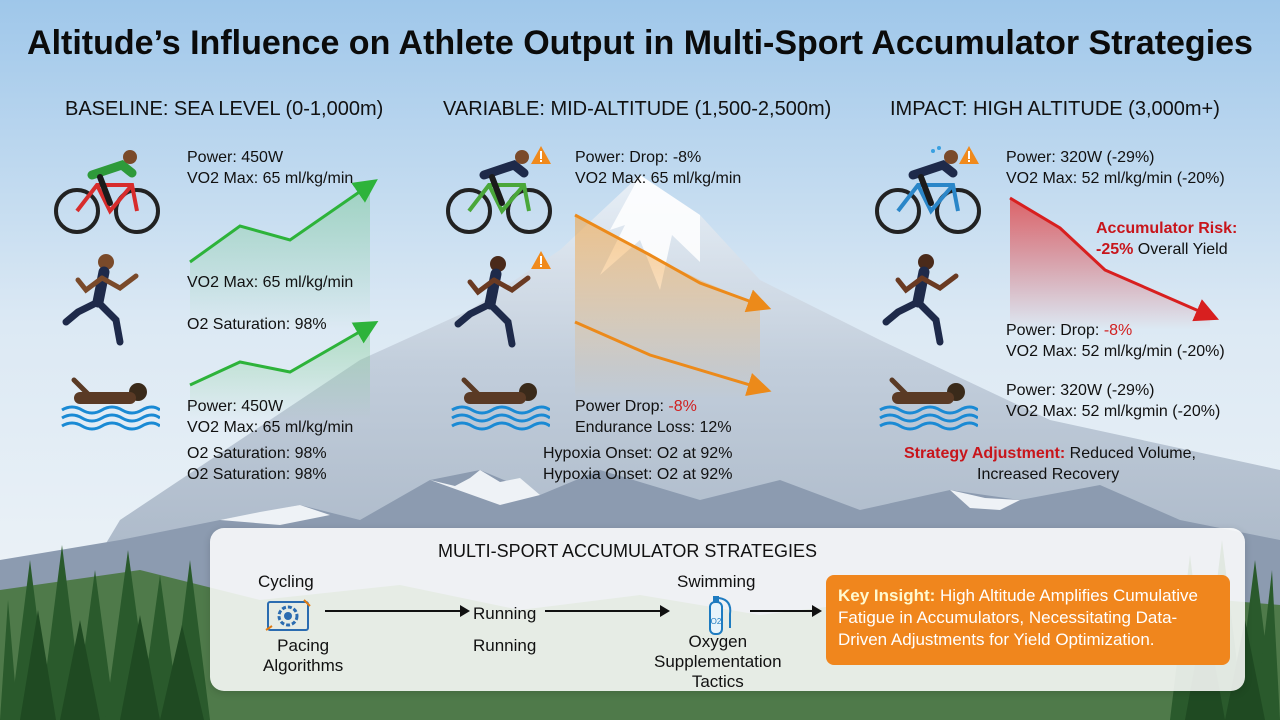 This screenshot has height=720, width=1280. What do you see at coordinates (673, 263) in the screenshot?
I see `mid-cycling-trend` at bounding box center [673, 263].